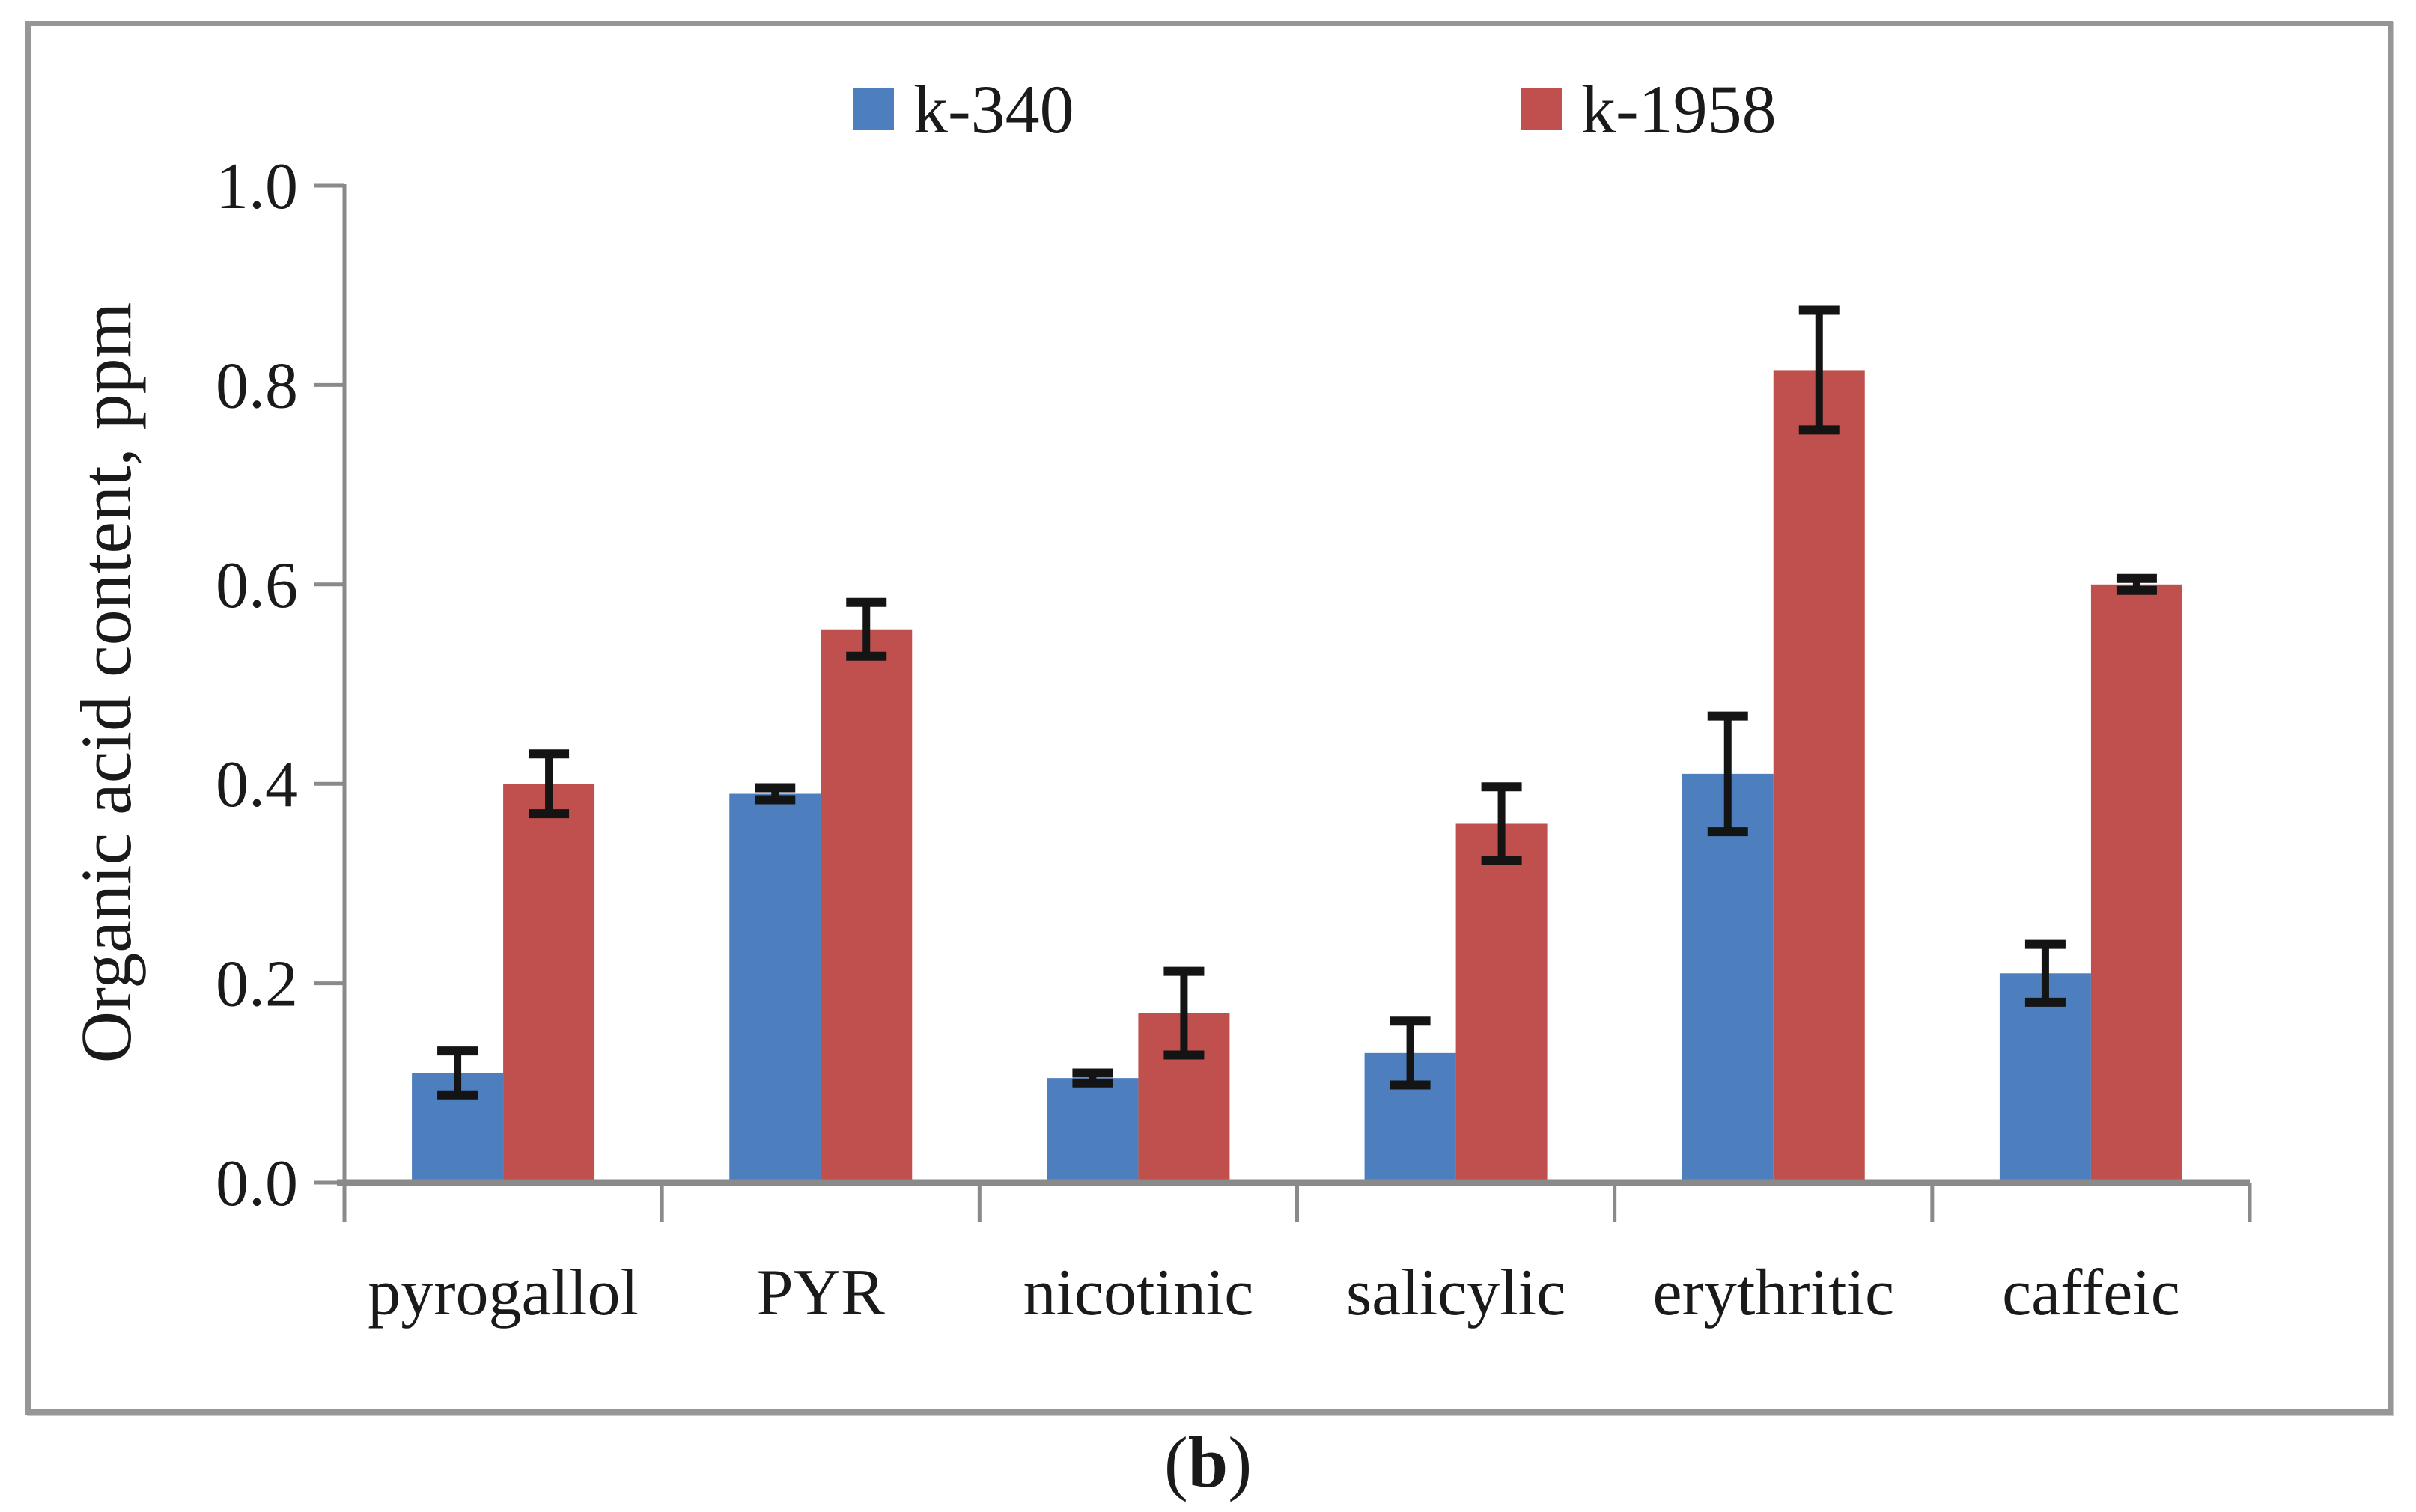 The width and height of the screenshot is (2416, 1512). What do you see at coordinates (1773, 1293) in the screenshot?
I see `x-category-label-erythritic: erythritic` at bounding box center [1773, 1293].